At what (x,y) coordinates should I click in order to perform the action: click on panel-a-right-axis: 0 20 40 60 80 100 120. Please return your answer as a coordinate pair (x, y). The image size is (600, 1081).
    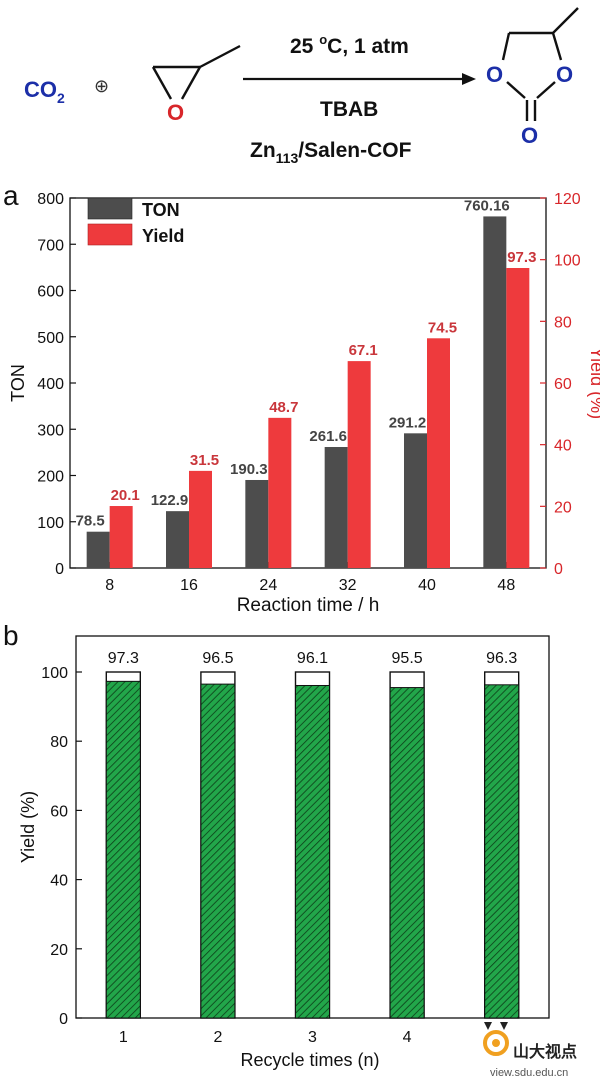
    Looking at the image, I should click on (560, 384).